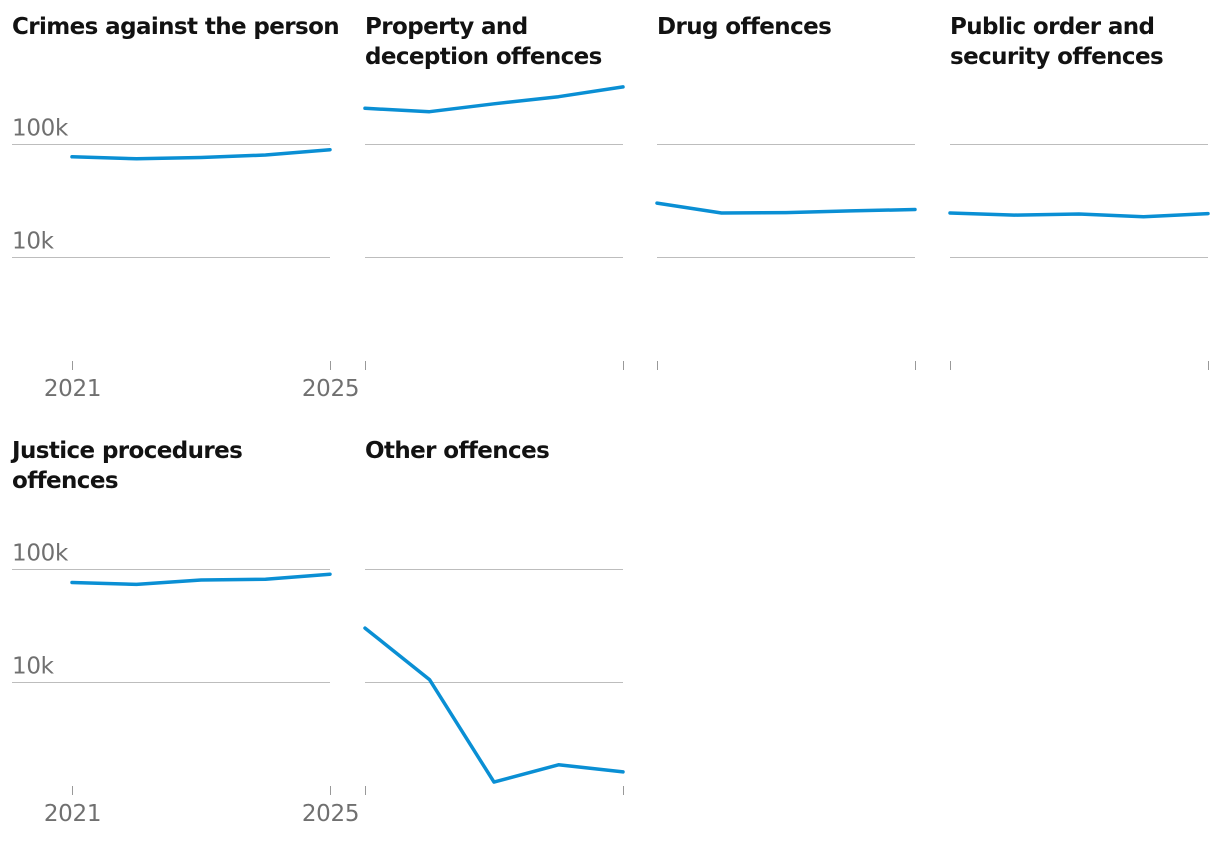  What do you see at coordinates (126, 451) in the screenshot?
I see `panel-title: Justice procedures` at bounding box center [126, 451].